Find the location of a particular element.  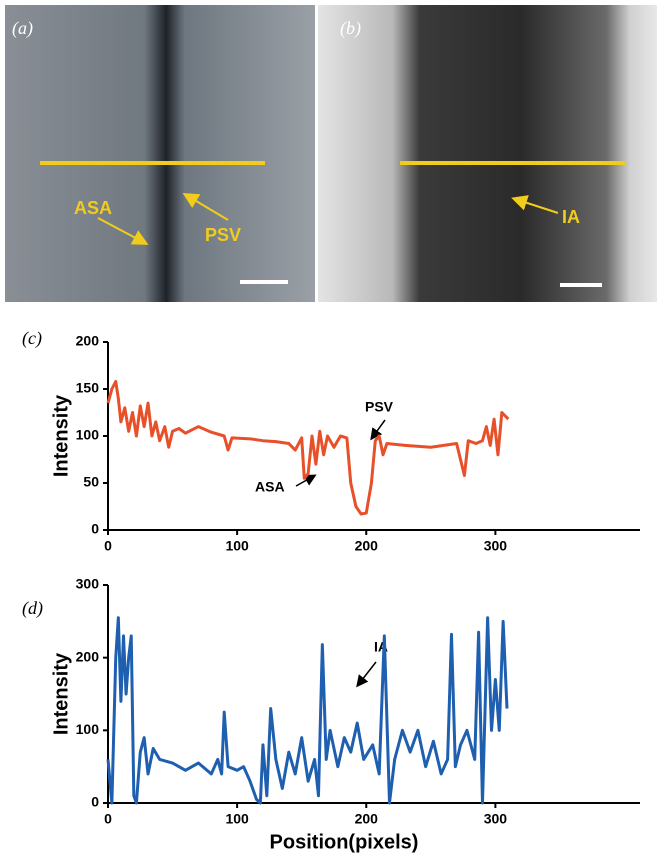

panel-label: (a) is located at coordinates (22, 28).